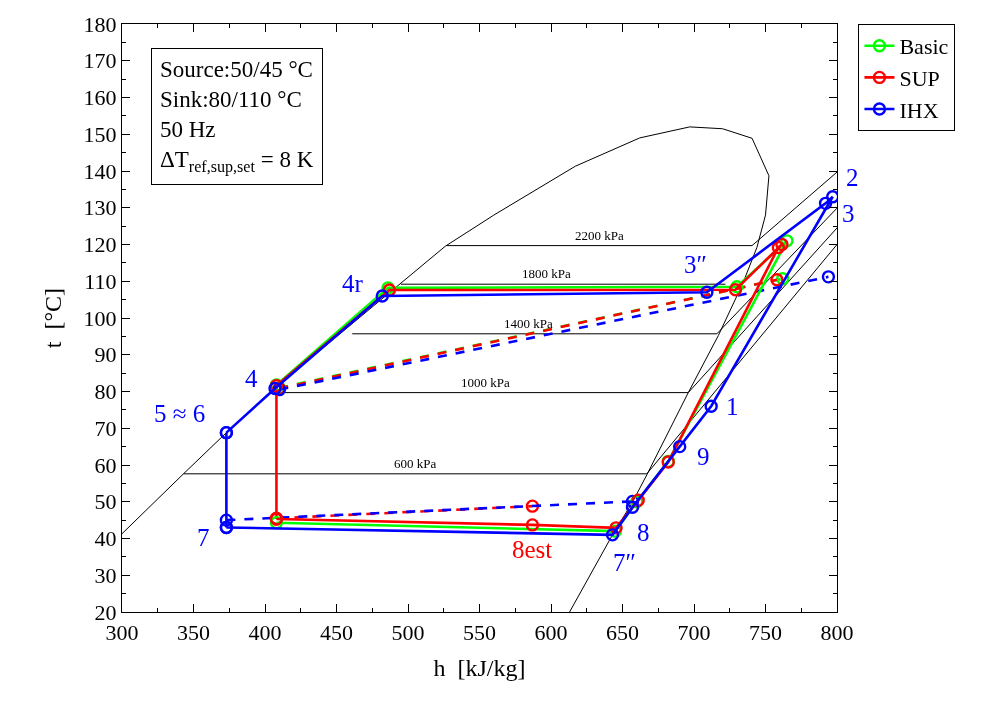 This screenshot has height=702, width=1003. What do you see at coordinates (105, 355) in the screenshot?
I see `y-tick-label: 90` at bounding box center [105, 355].